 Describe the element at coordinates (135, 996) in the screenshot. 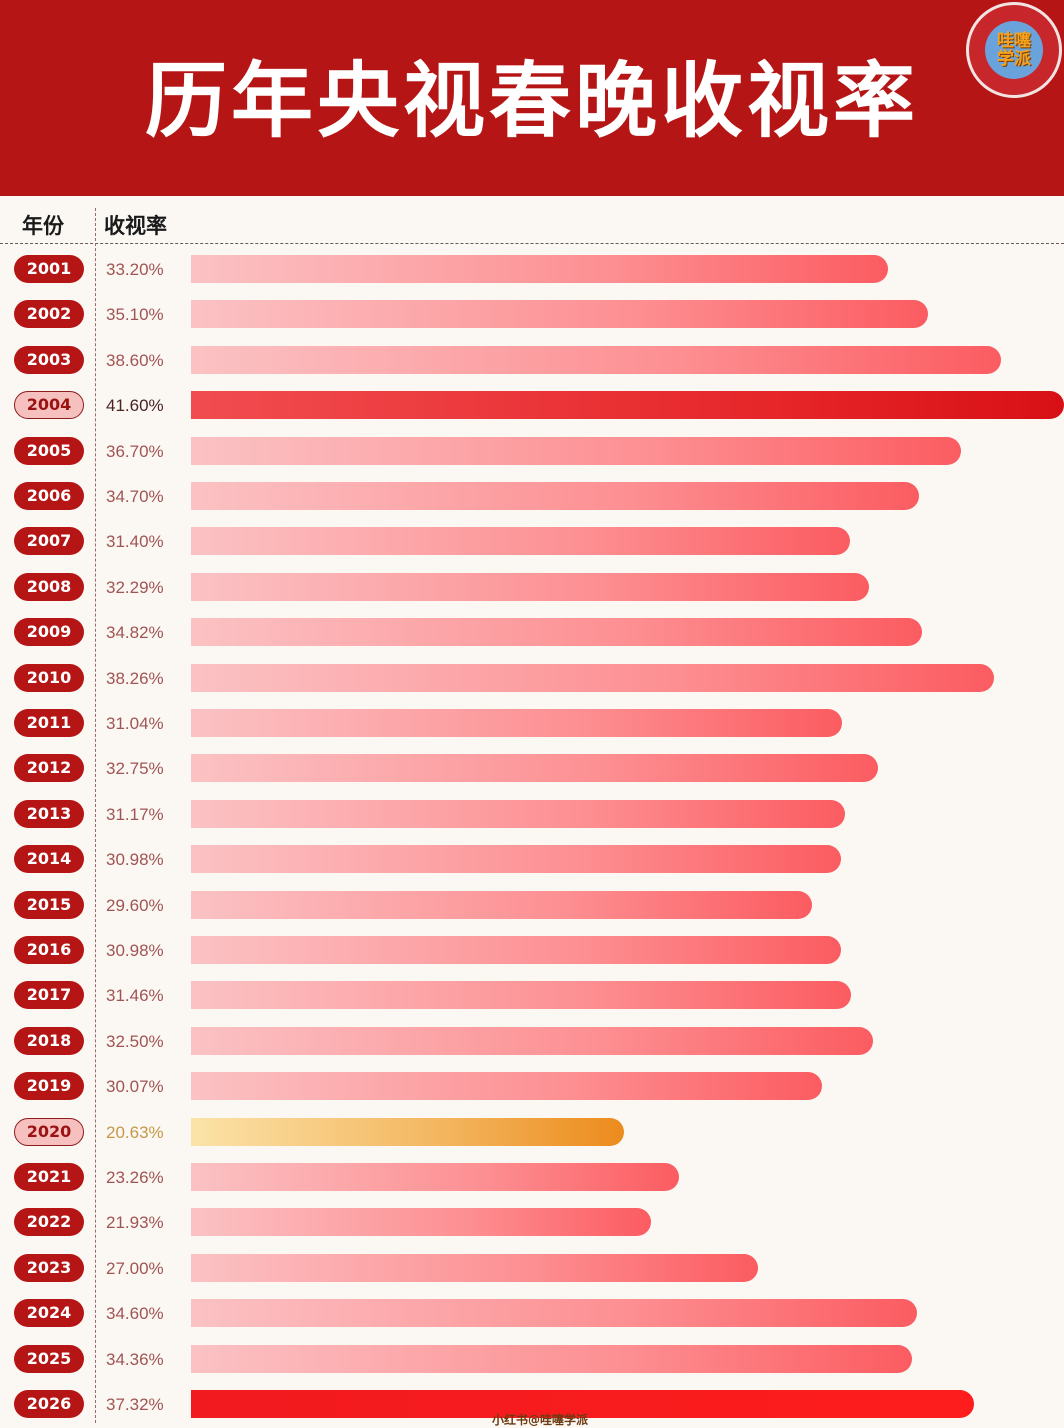

I see `rating-value: 31.46%` at that location.